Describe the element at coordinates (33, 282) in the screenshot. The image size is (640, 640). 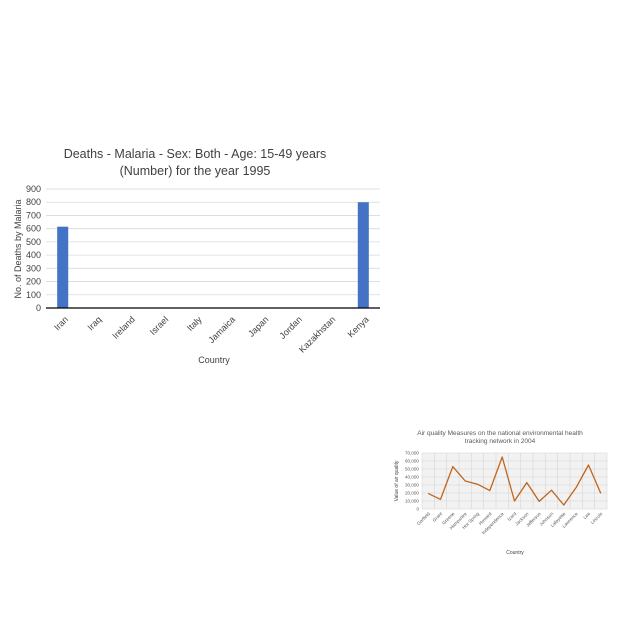
I see `chart1-y-tick-label: 200` at that location.